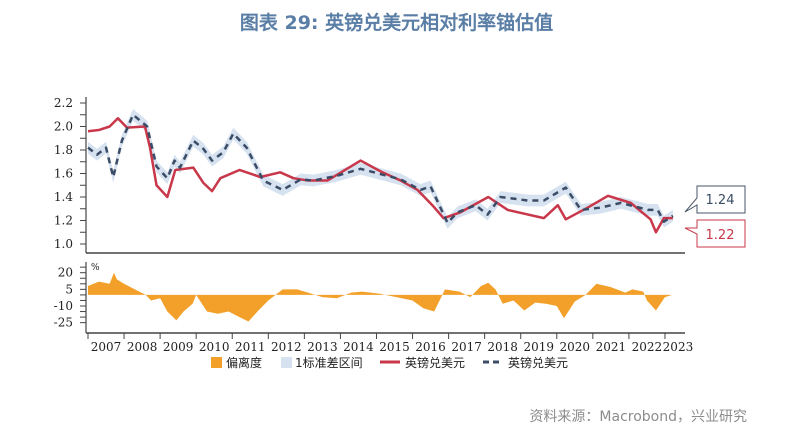 The width and height of the screenshot is (793, 431). Describe the element at coordinates (720, 200) in the screenshot. I see `callout-fair-label: 1.24` at that location.